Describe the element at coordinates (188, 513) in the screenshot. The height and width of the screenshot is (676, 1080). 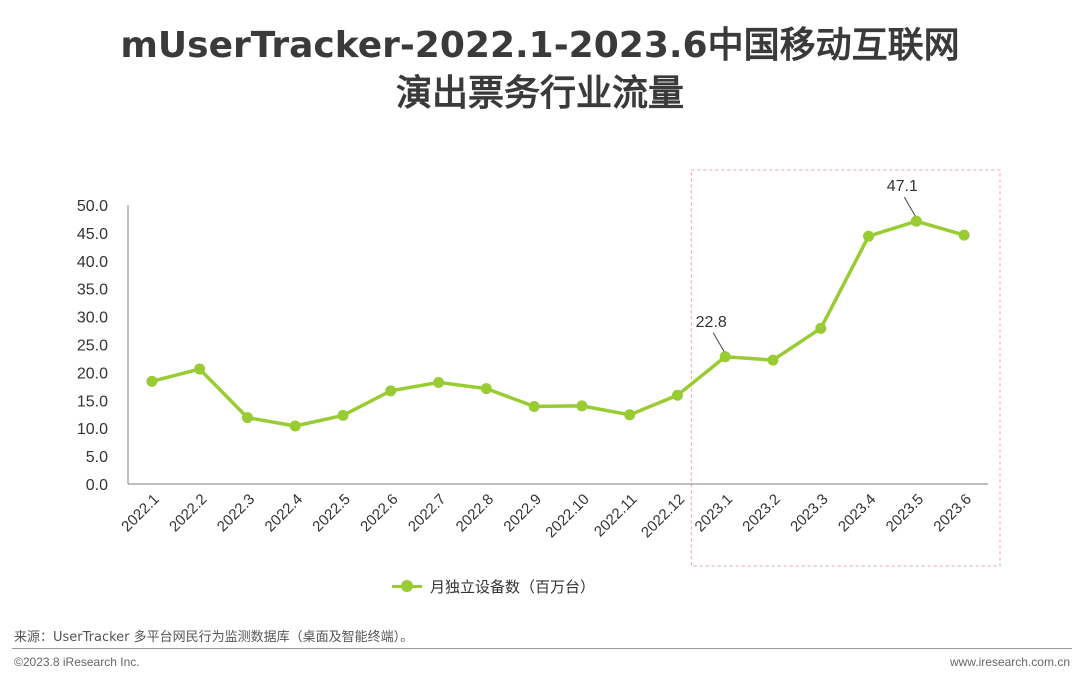
I see `x-tick-label: 2022.2` at that location.